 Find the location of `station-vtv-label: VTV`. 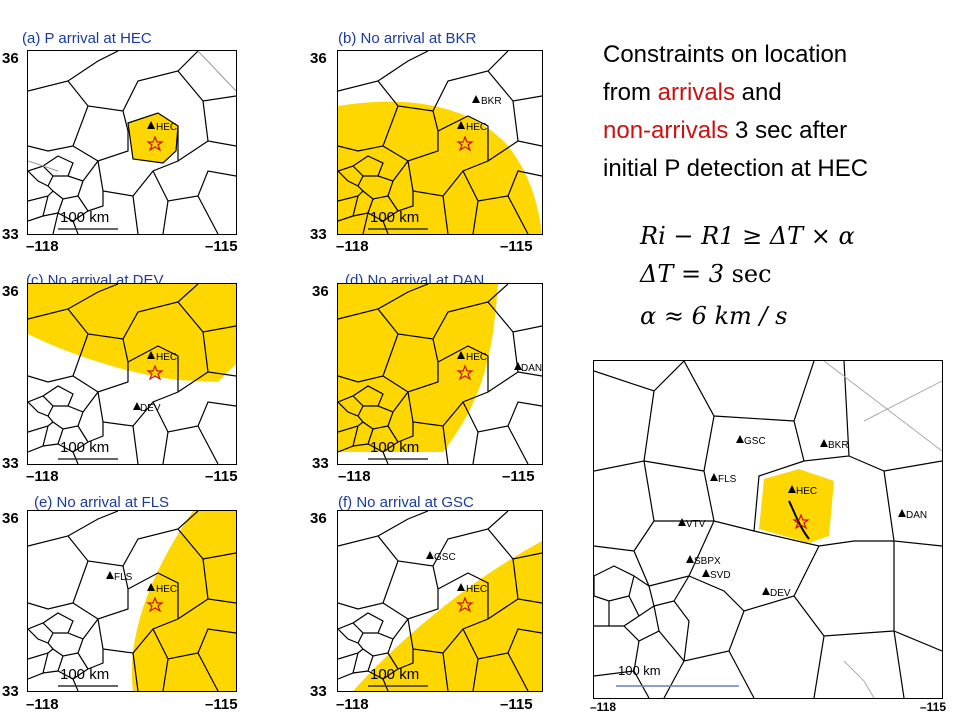

station-vtv-label: VTV is located at coordinates (696, 524).